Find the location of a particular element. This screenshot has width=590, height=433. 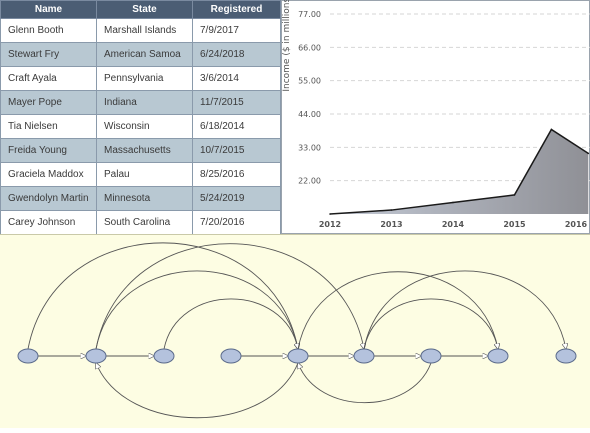

chart-series-area is located at coordinates (459, 171).